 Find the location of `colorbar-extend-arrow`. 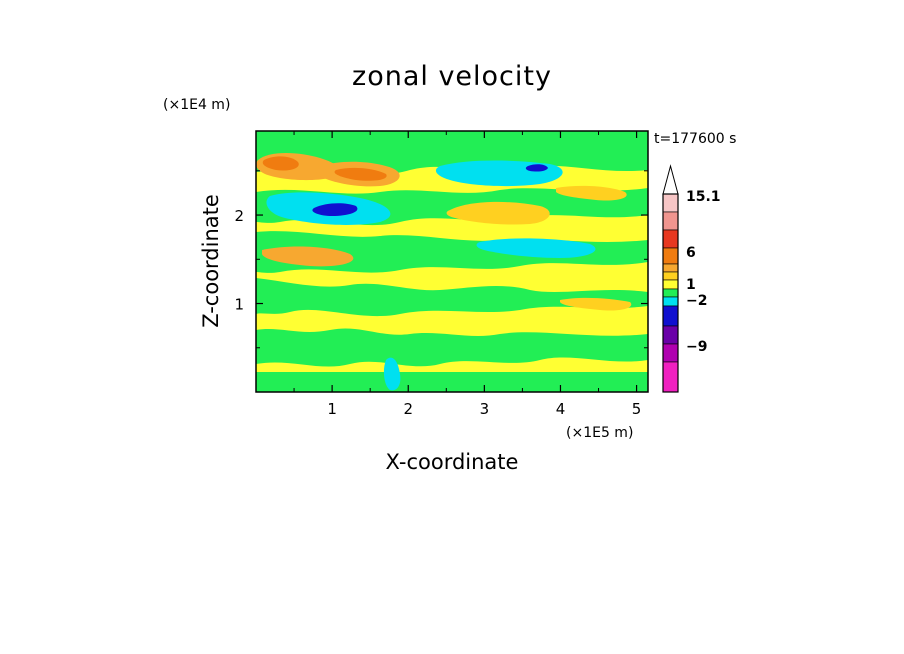

colorbar-extend-arrow is located at coordinates (670, 179).